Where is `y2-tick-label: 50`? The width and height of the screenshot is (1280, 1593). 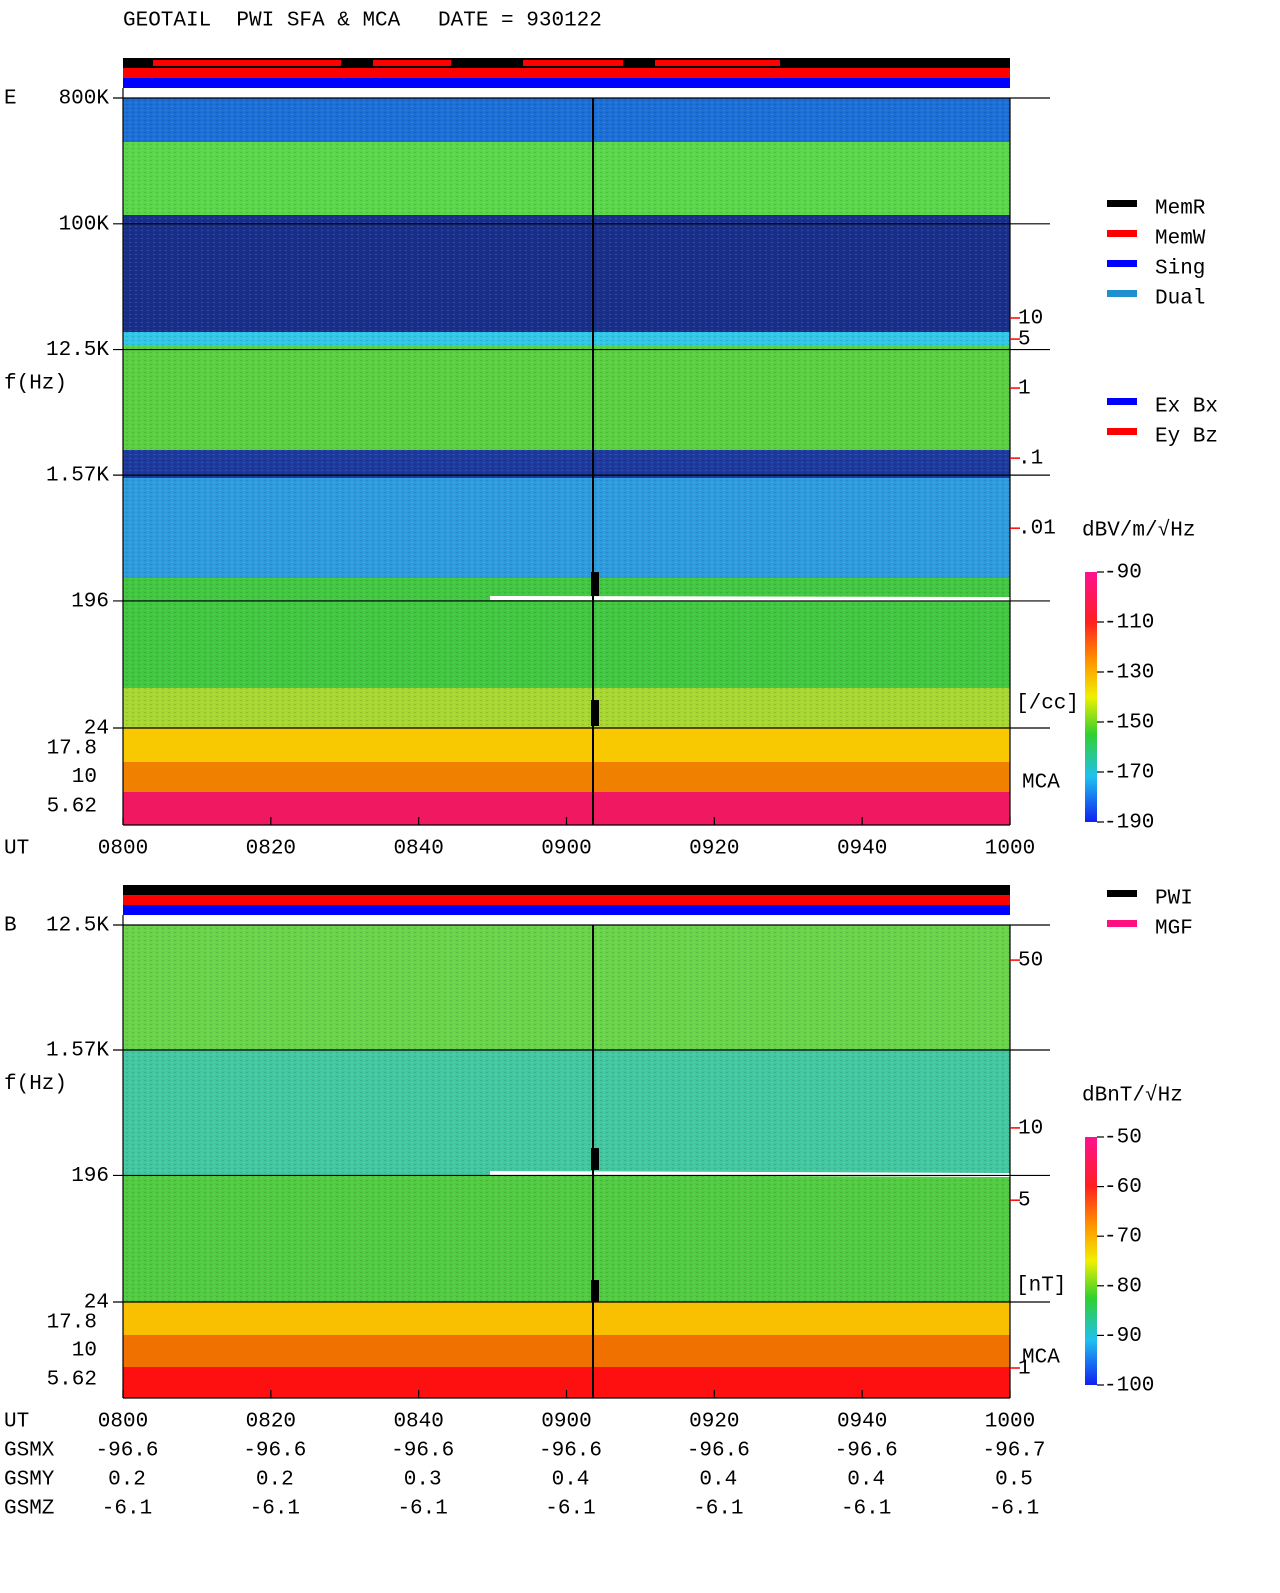 y2-tick-label: 50 is located at coordinates (1030, 961).